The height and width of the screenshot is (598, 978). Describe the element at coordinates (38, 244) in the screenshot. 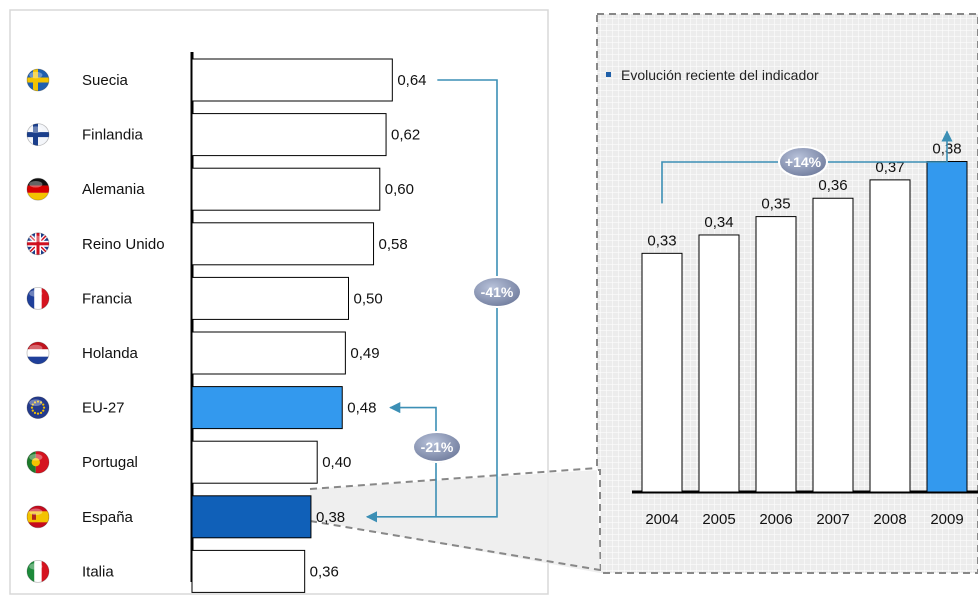

I see `uk-flag-icon` at that location.